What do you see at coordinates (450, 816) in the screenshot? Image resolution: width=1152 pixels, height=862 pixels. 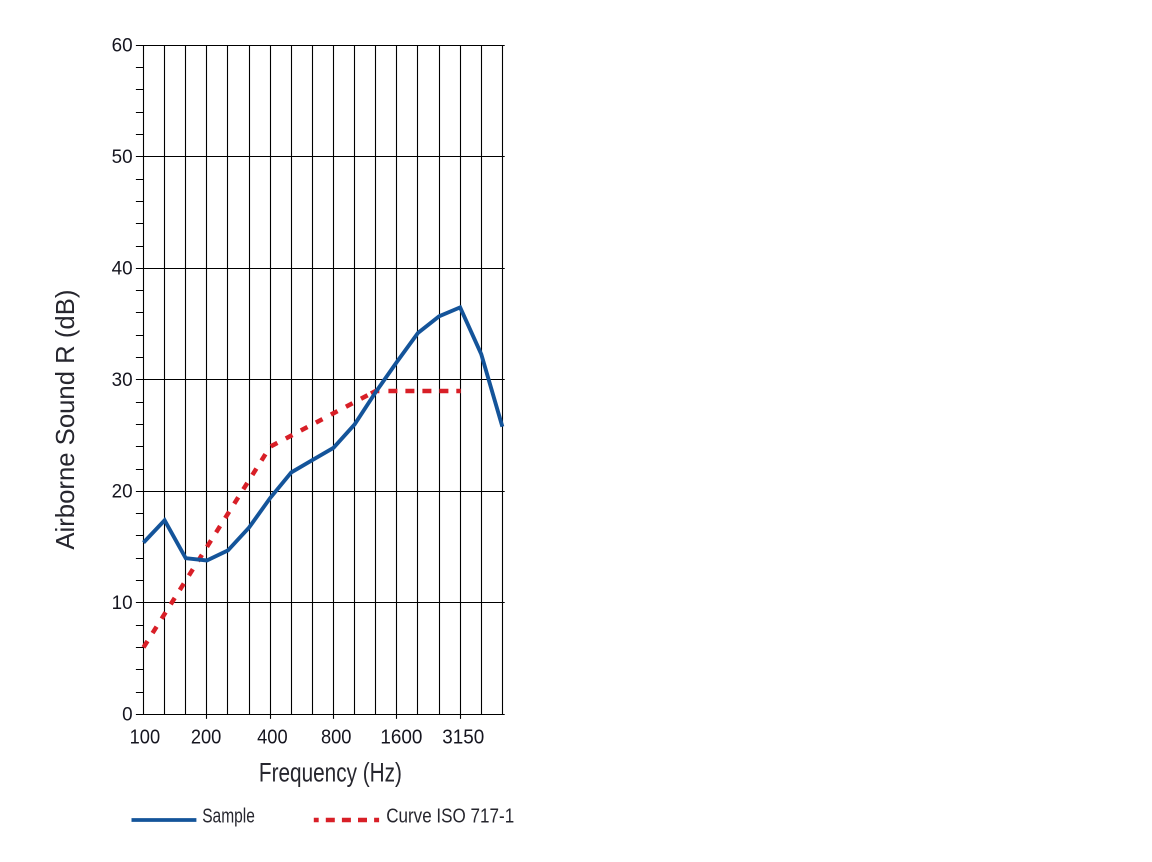 I see `svg-text: Curve ISO 717-1` at bounding box center [450, 816].